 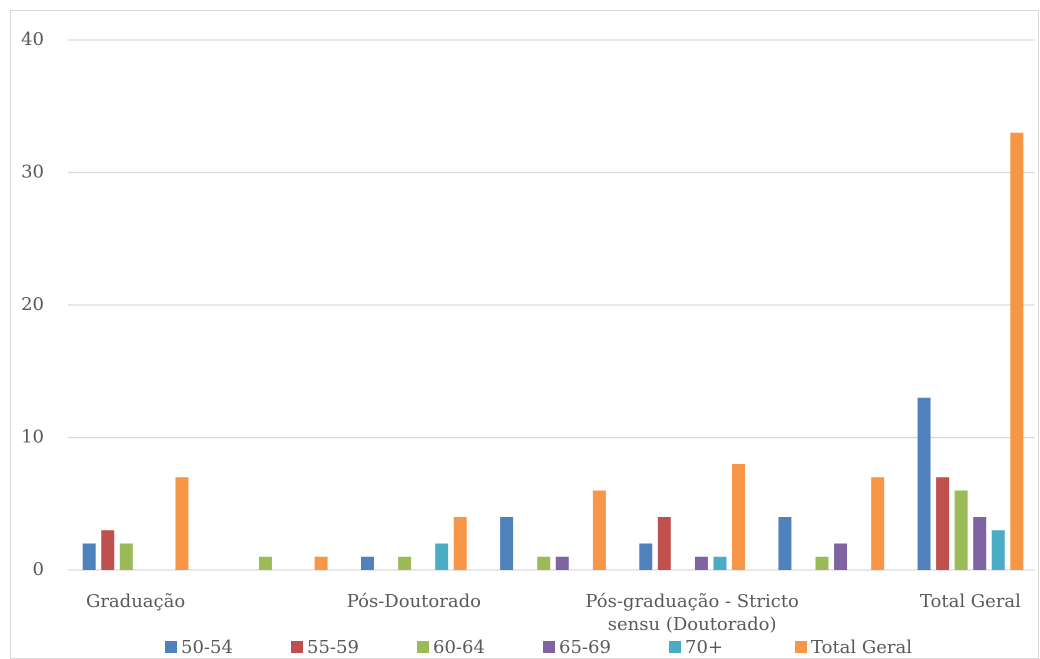 I want to click on legend-label: 55-59, so click(x=333, y=647).